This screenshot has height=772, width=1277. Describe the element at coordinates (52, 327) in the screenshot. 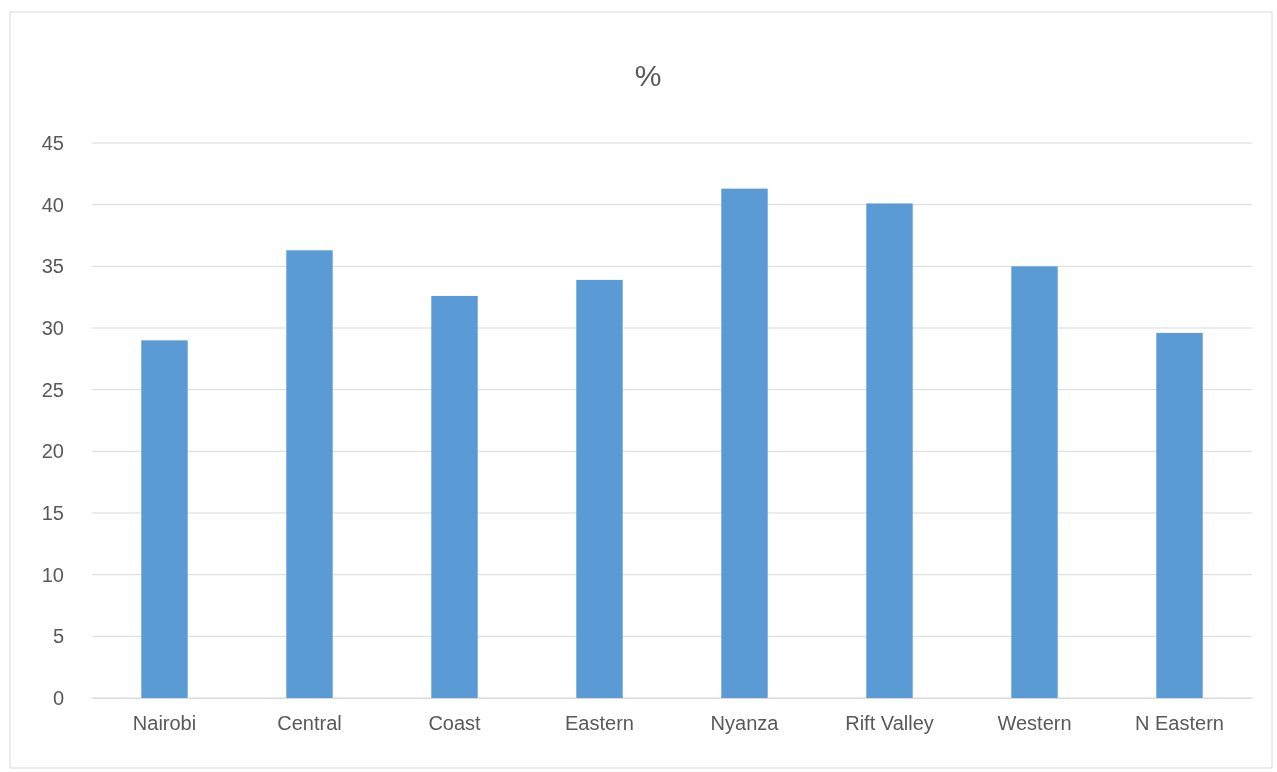

I see `y-tick-label: 30` at that location.